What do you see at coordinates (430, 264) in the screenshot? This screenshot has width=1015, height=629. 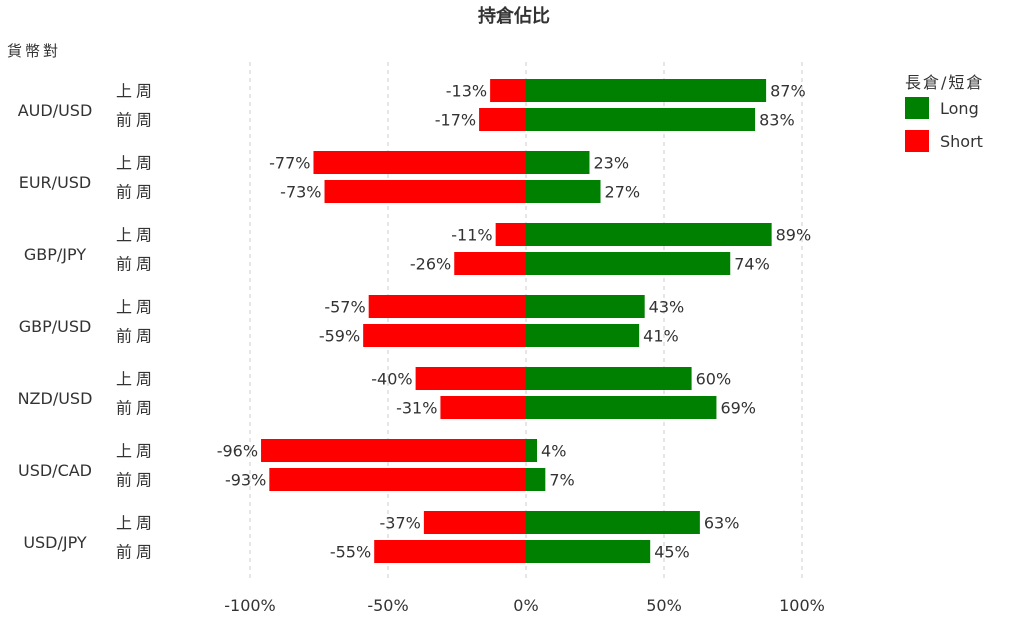 I see `data-label-short: -26%` at bounding box center [430, 264].